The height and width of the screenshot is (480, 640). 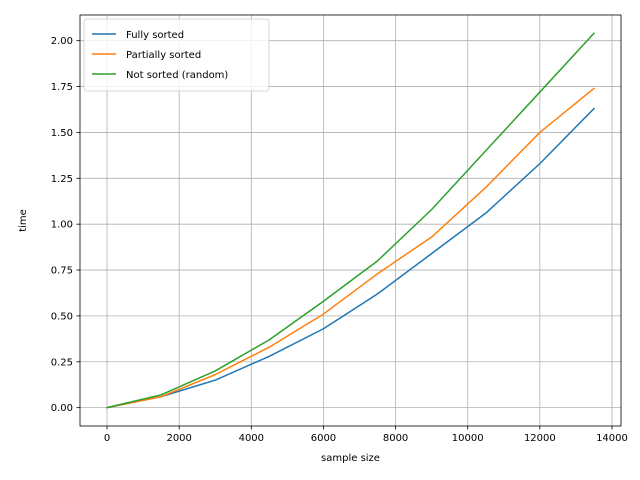 I want to click on x-tick-label: 8000, so click(x=395, y=438).